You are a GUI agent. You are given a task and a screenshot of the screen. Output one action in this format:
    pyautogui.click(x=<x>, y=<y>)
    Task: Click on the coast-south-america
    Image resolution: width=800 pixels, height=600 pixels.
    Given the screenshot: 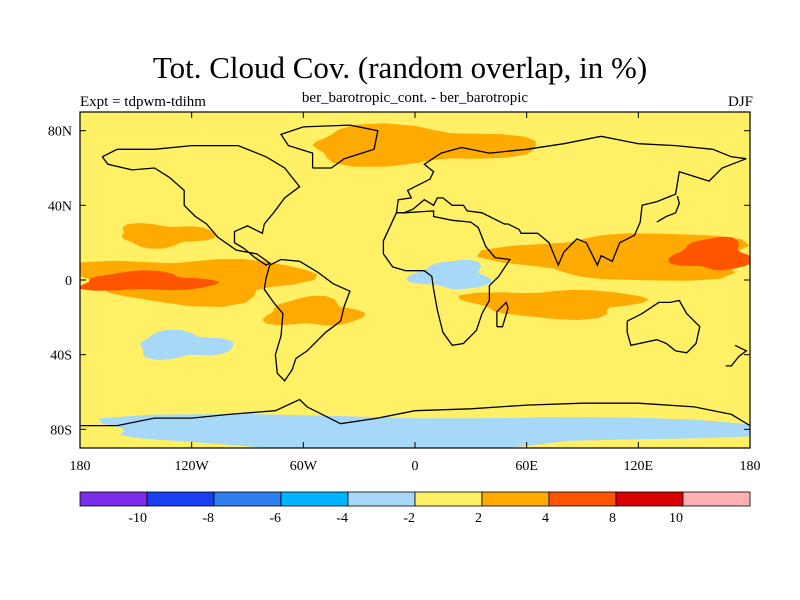 What is the action you would take?
    pyautogui.click(x=307, y=320)
    